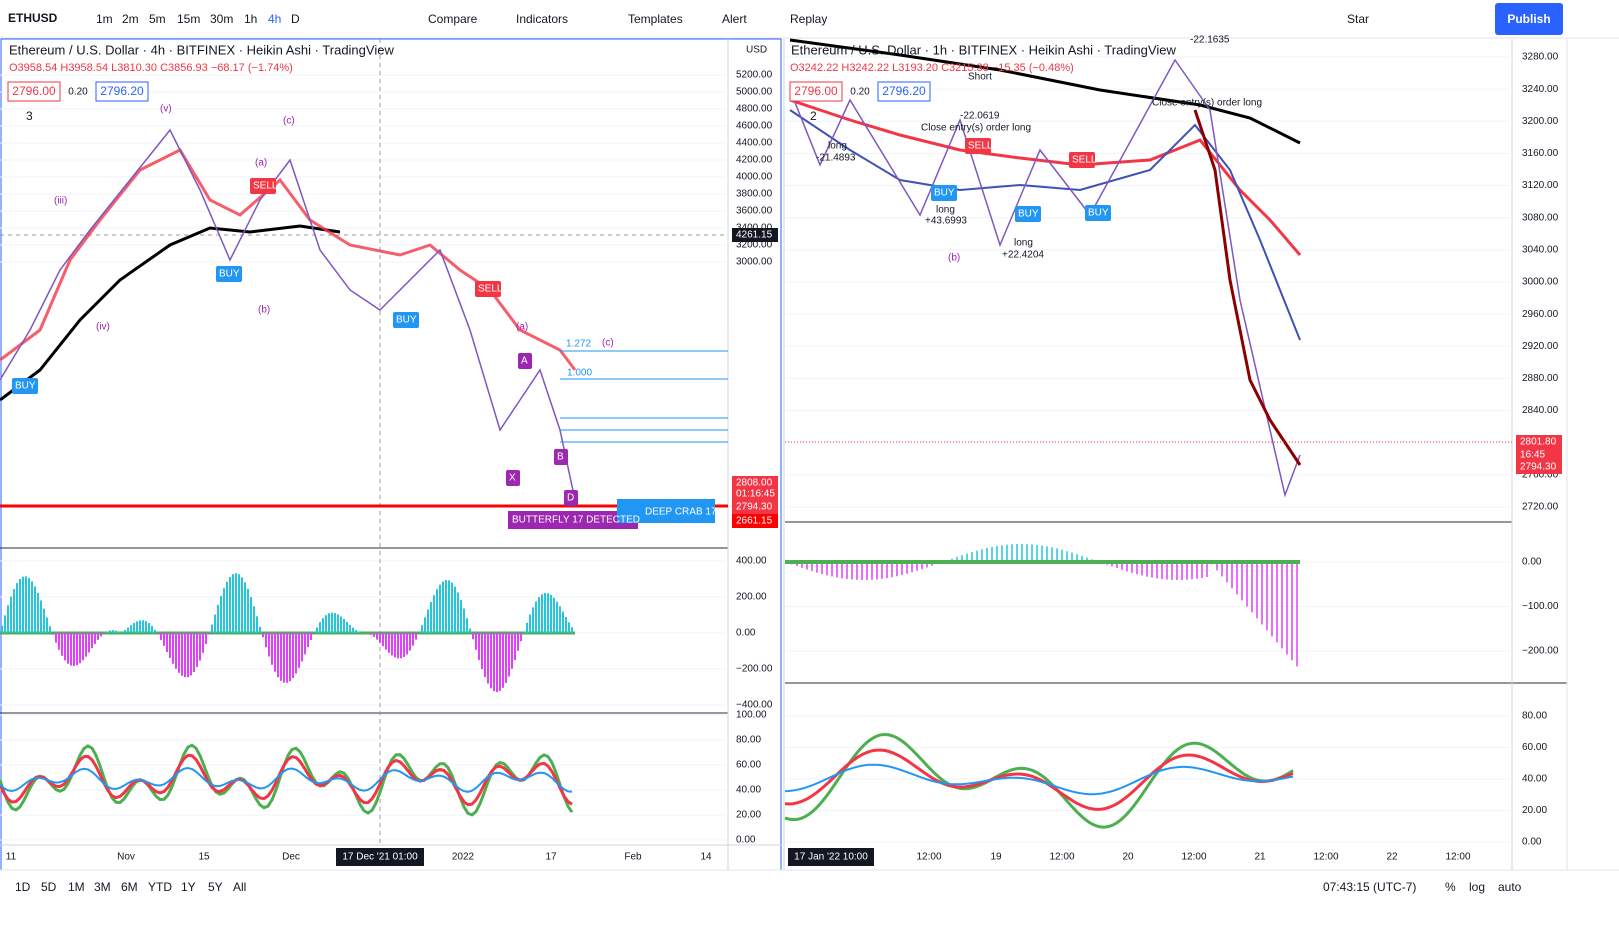 Image resolution: width=1619 pixels, height=933 pixels. I want to click on templates-button: Templates, so click(655, 19).